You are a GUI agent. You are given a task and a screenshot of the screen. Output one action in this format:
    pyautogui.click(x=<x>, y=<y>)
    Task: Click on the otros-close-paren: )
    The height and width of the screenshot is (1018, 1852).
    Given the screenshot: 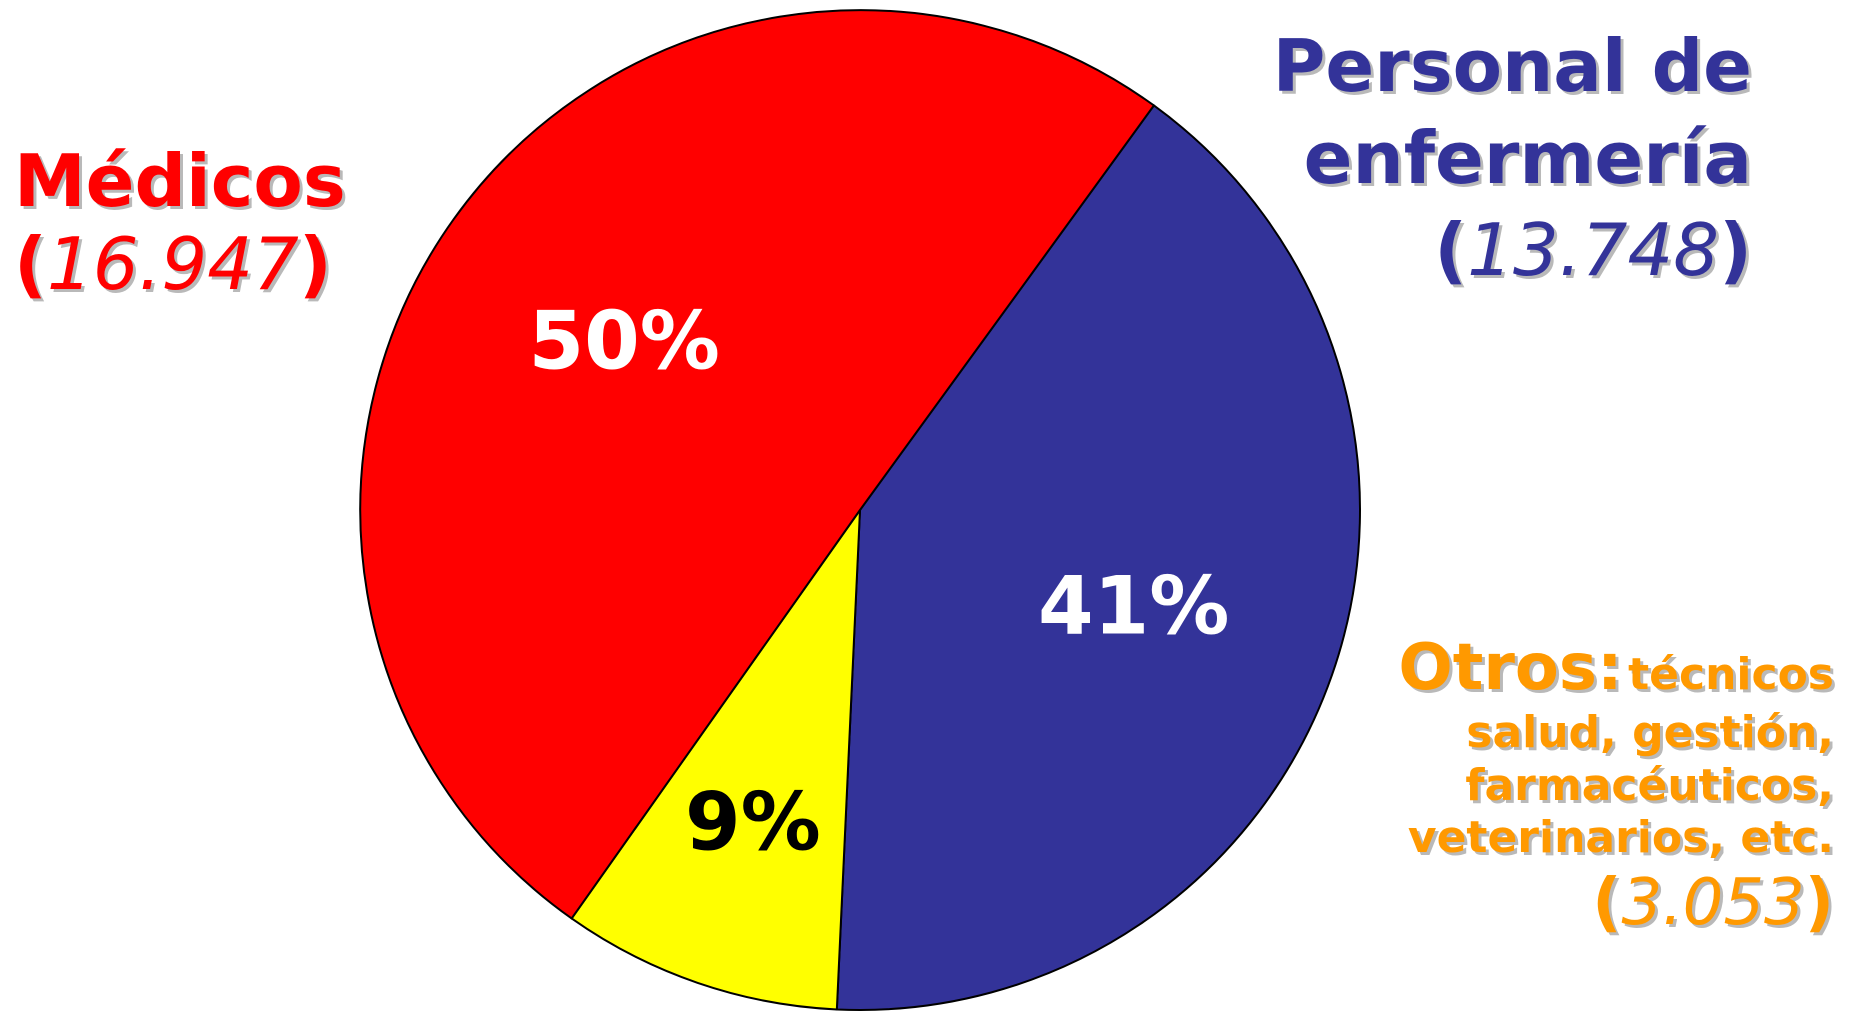 What is the action you would take?
    pyautogui.click(x=1819, y=903)
    